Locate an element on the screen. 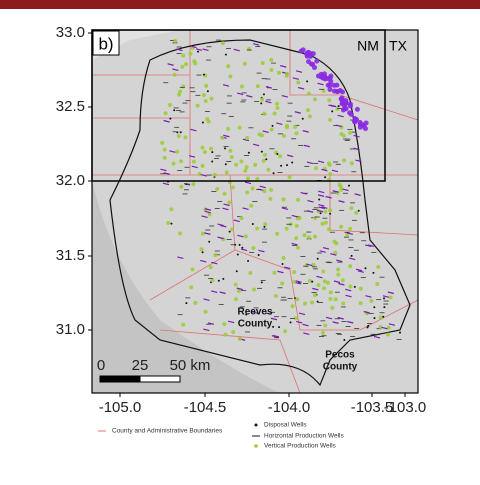  y-tick-label: 31.5 is located at coordinates (70, 255).